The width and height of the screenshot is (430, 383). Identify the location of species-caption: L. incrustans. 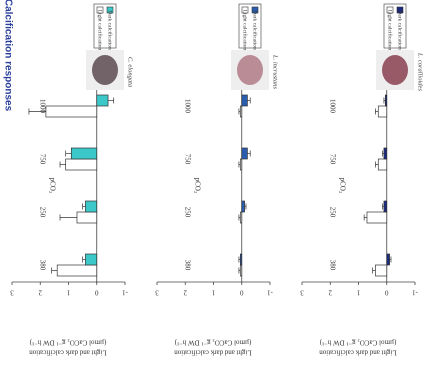
(275, 71).